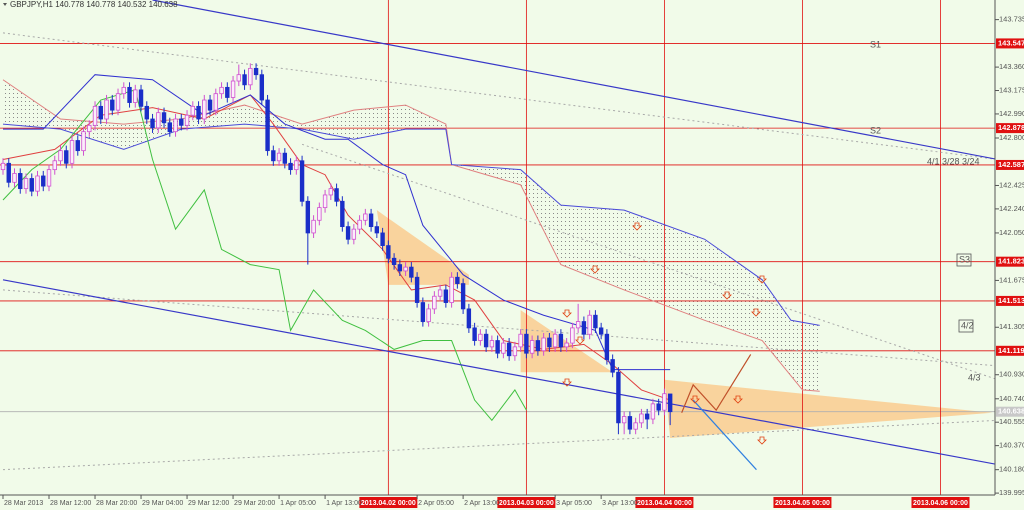 The image size is (1024, 510). I want to click on x-tick-label: 2 Apr 05:00, so click(436, 503).